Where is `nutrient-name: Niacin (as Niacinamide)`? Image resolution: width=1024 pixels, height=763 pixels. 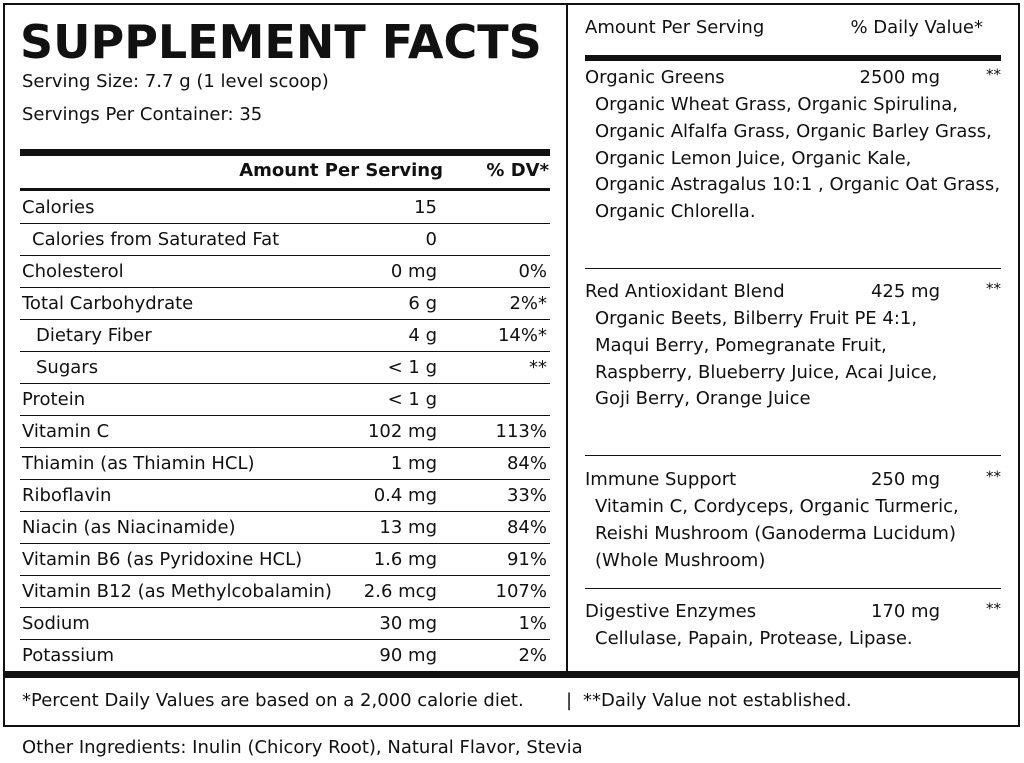
nutrient-name: Niacin (as Niacinamide) is located at coordinates (129, 527).